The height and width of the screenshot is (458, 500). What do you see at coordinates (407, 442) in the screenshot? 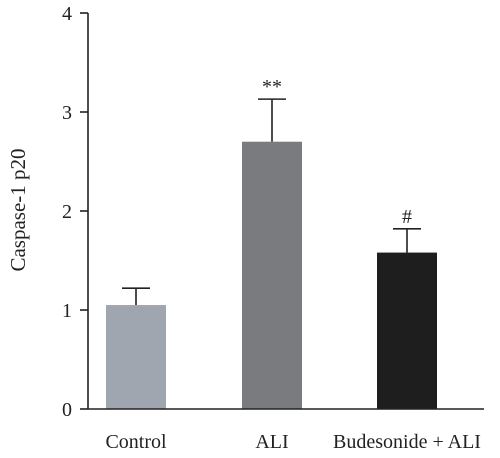
I see `category-label: Budesonide + ALI` at bounding box center [407, 442].